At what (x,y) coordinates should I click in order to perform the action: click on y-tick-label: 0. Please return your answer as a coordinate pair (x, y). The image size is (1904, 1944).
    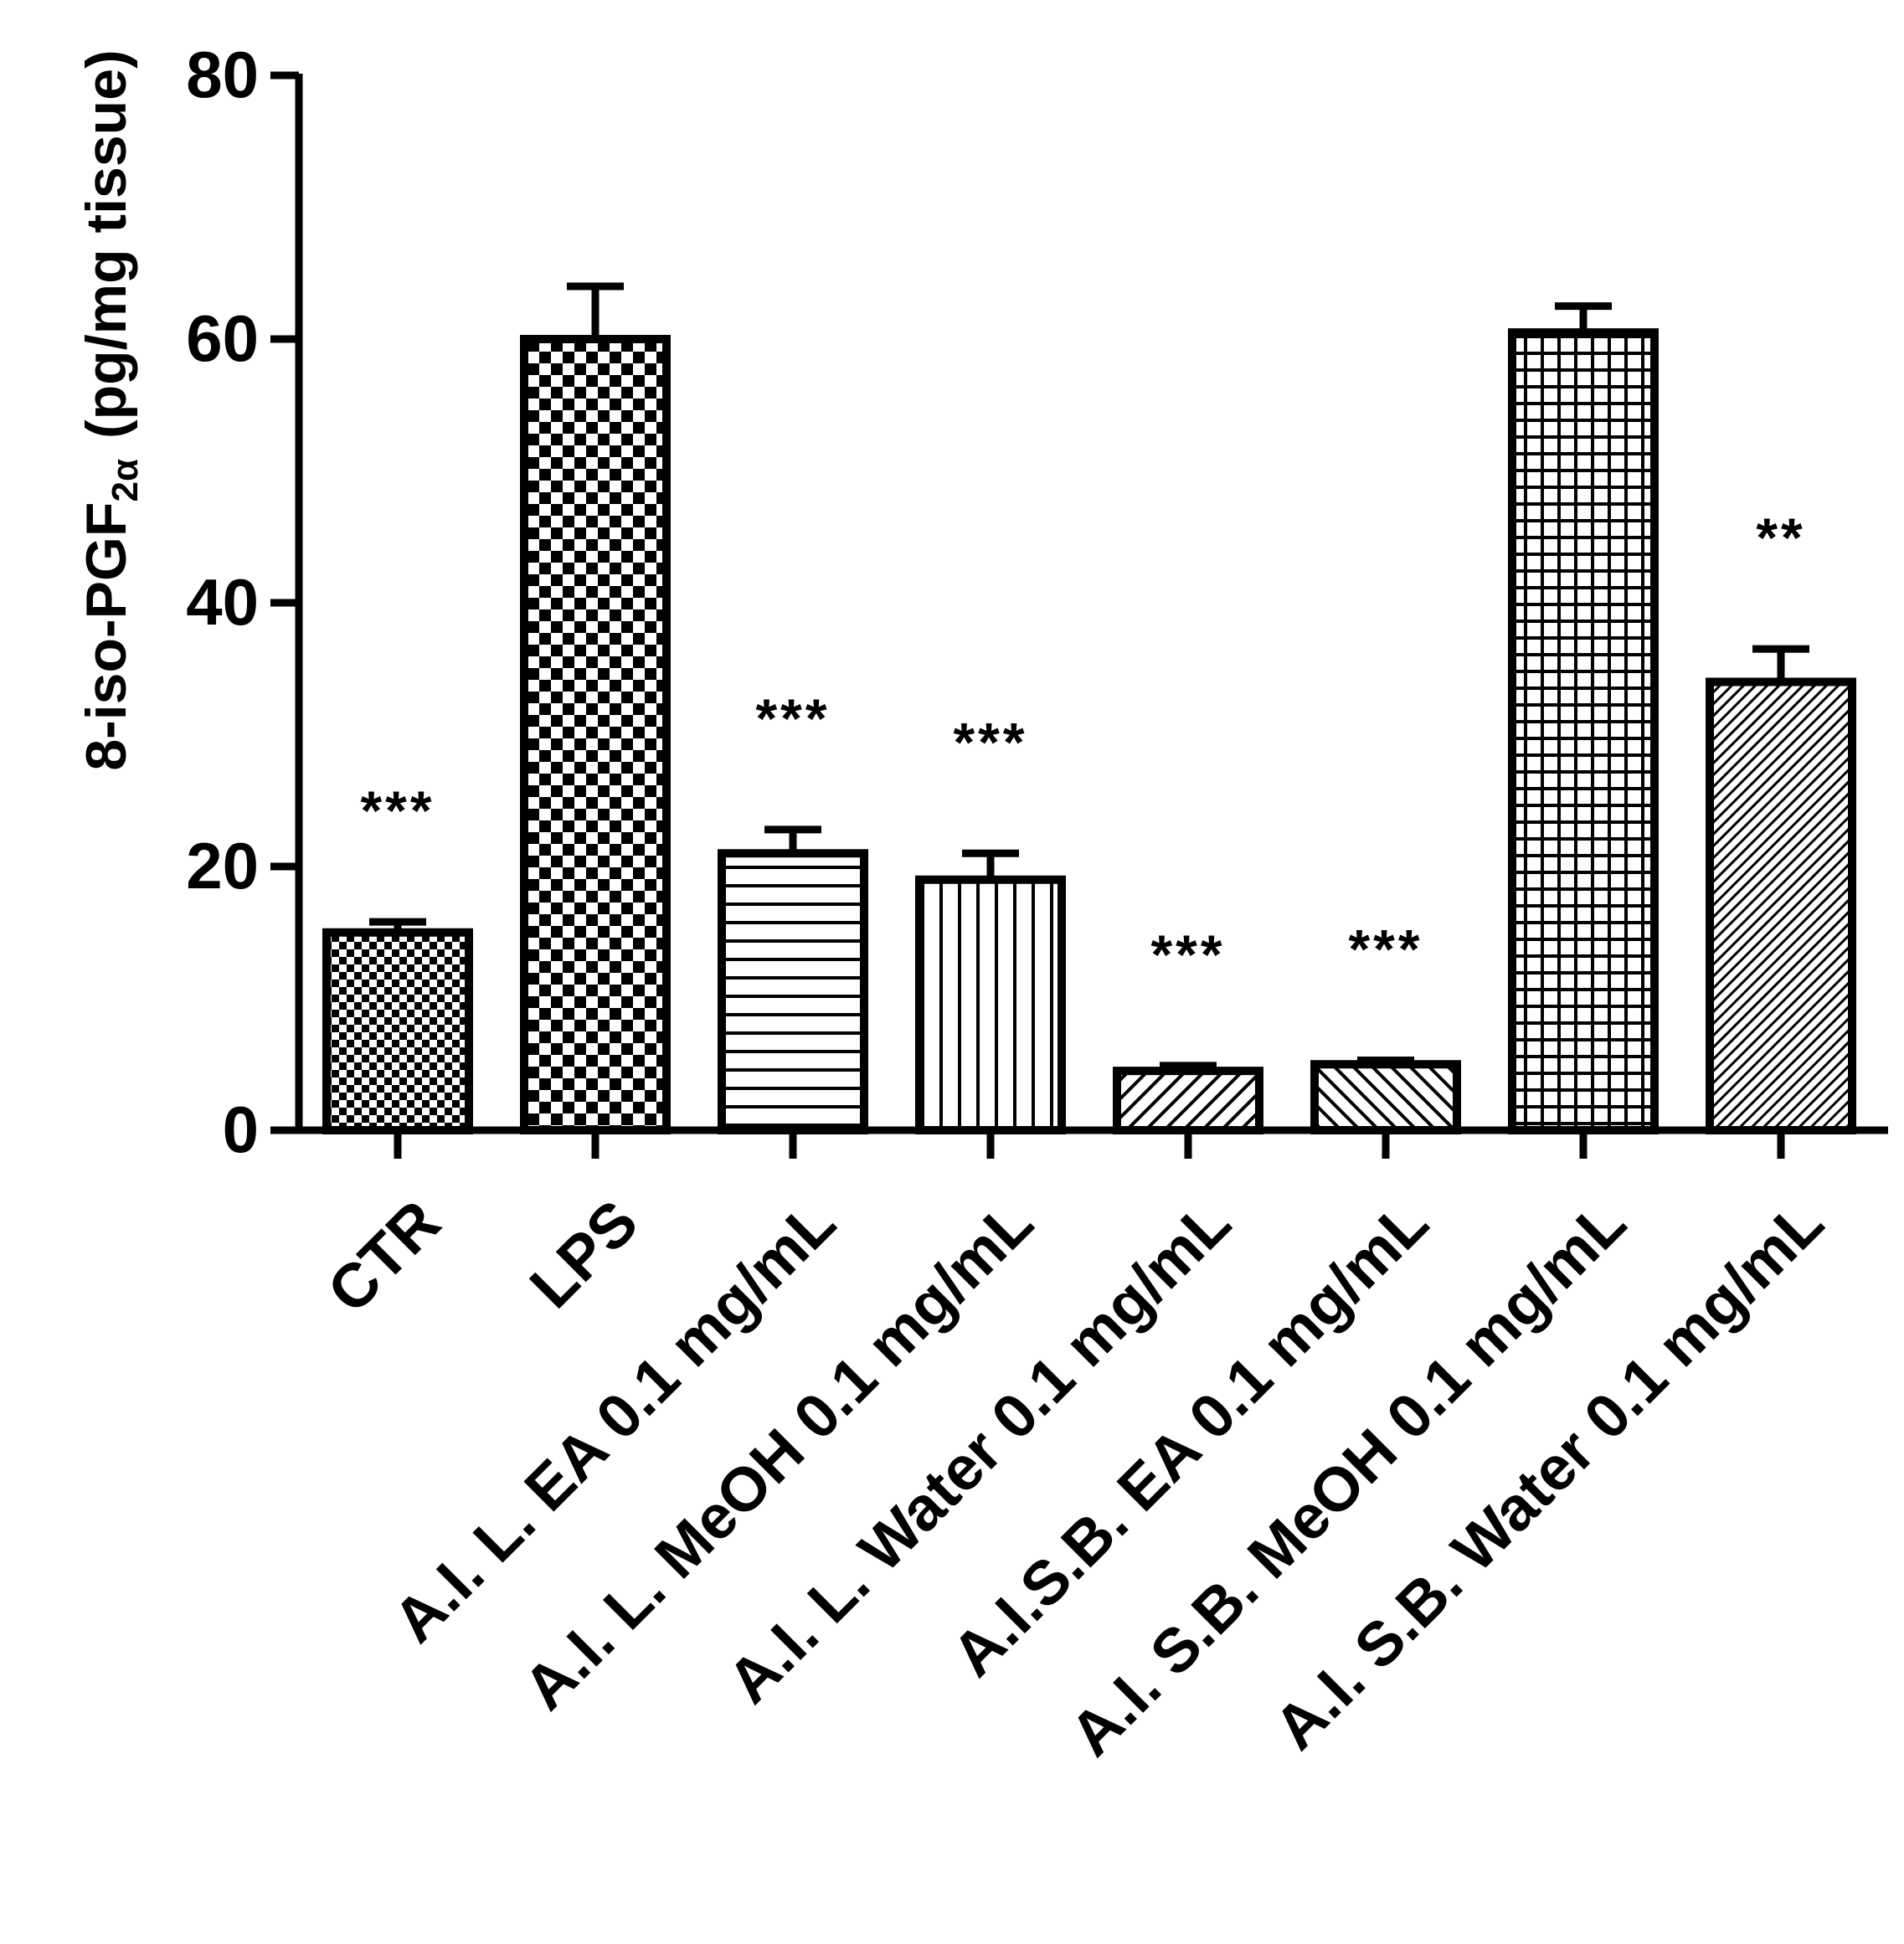
    Looking at the image, I should click on (241, 1129).